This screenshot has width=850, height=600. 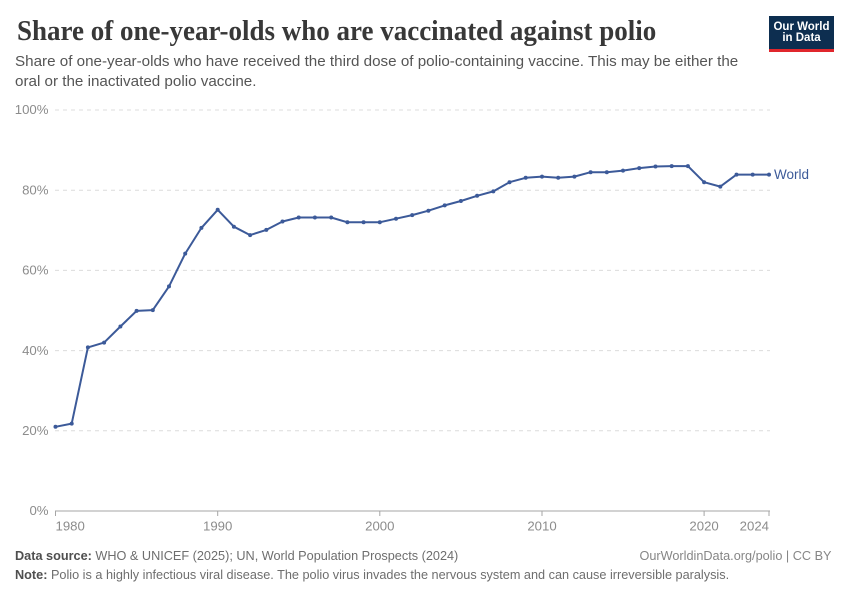 I want to click on svg-text: 1980, so click(x=70, y=526).